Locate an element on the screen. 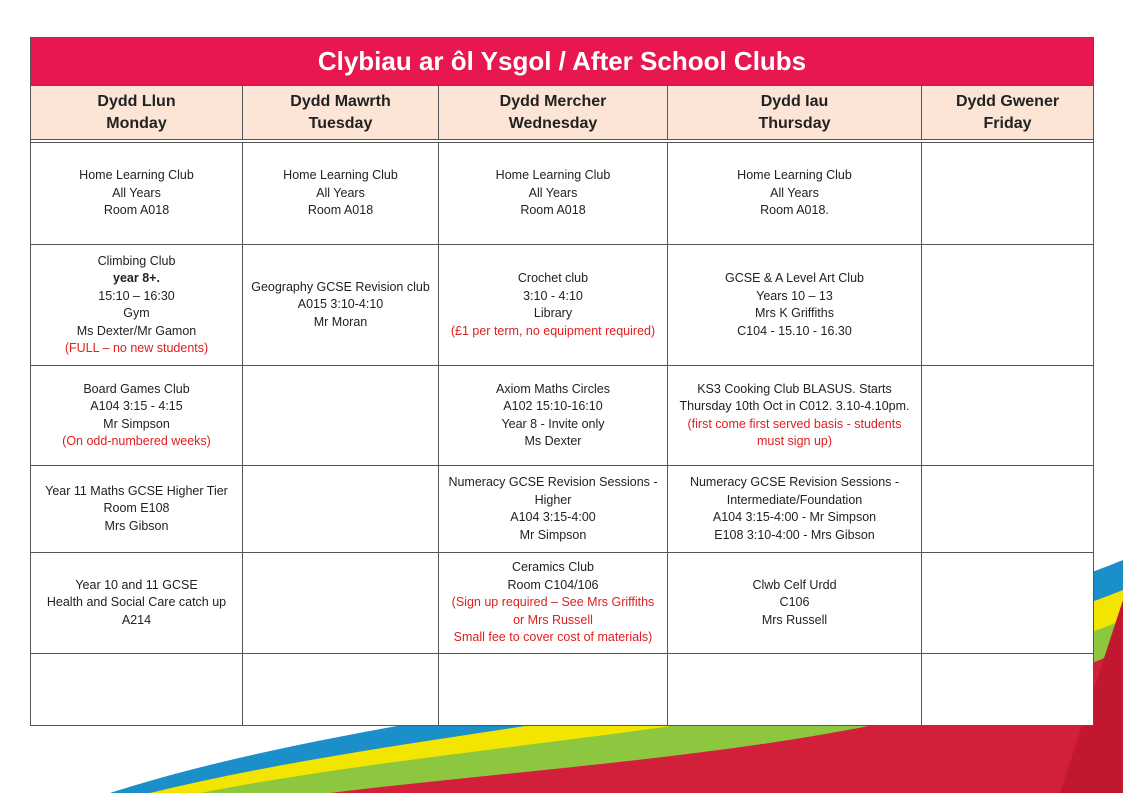 The width and height of the screenshot is (1123, 793). club-note: Small fee to cover cost of materials) is located at coordinates (553, 637).